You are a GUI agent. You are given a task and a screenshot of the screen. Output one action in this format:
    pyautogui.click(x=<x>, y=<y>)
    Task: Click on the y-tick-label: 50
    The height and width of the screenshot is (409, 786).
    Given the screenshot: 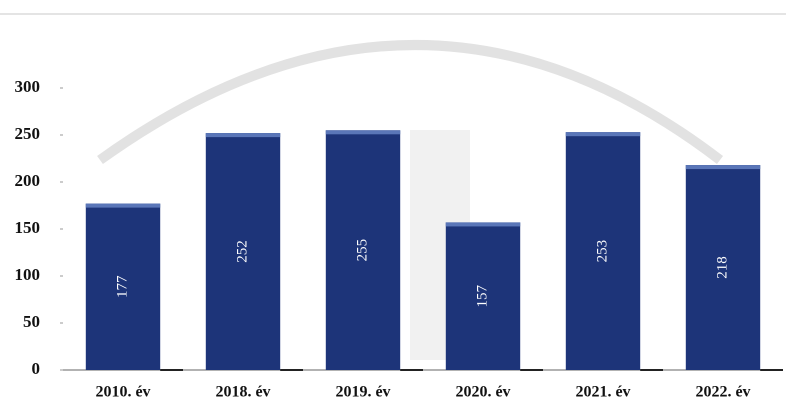 What is the action you would take?
    pyautogui.click(x=31, y=321)
    